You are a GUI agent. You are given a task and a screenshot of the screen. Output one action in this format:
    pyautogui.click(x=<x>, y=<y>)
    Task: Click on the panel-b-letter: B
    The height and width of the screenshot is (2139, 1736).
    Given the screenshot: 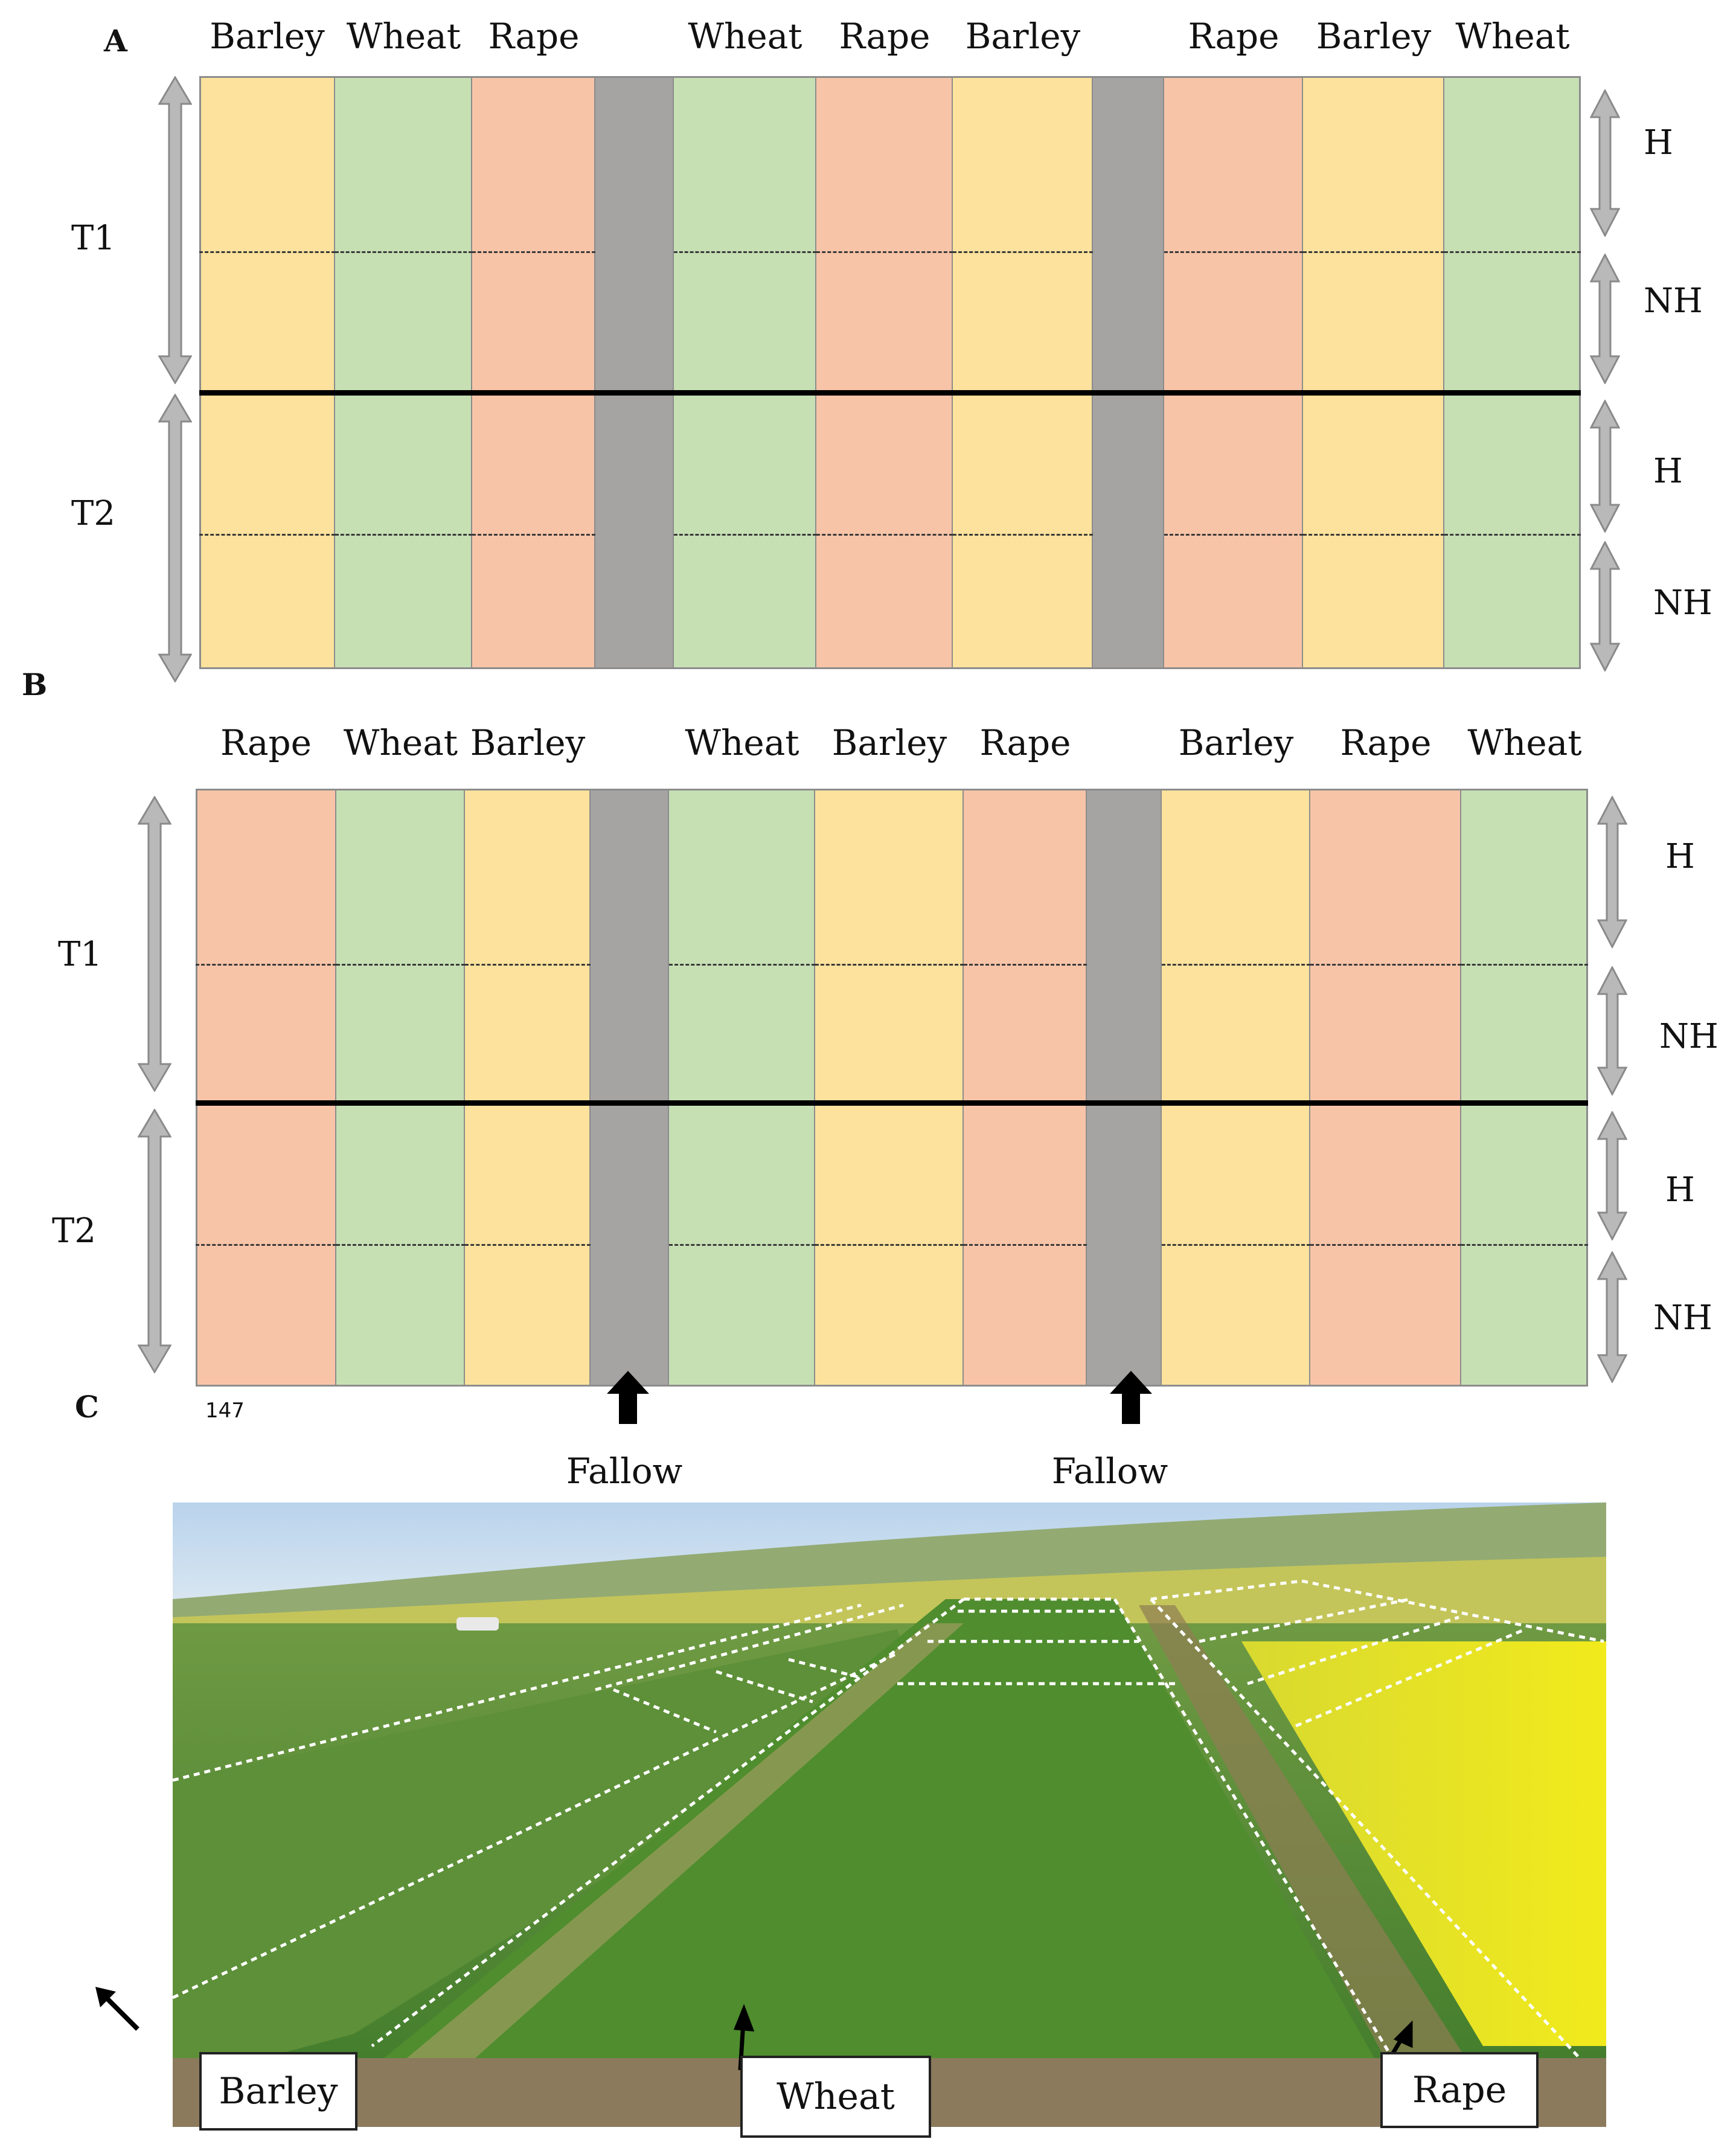 What is the action you would take?
    pyautogui.click(x=35, y=684)
    